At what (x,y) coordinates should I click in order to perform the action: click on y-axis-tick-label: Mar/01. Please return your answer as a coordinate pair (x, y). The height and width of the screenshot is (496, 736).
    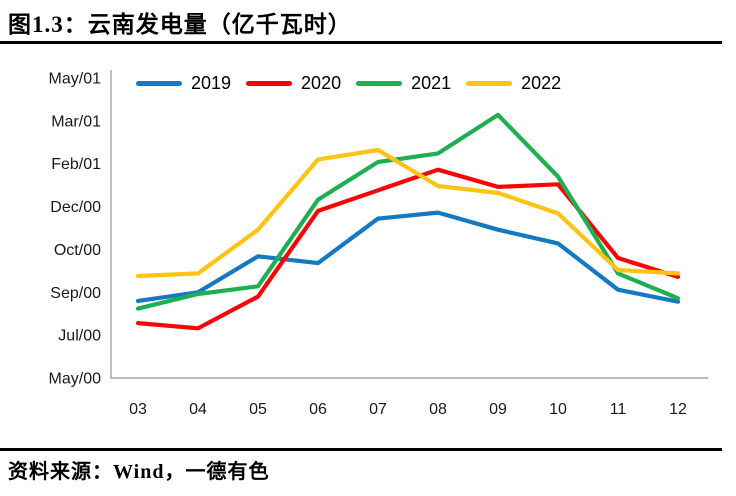
    Looking at the image, I should click on (76, 121).